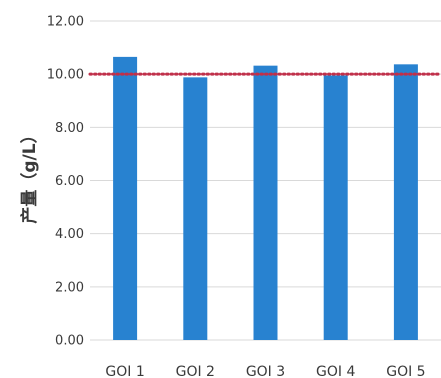  Describe the element at coordinates (195, 371) in the screenshot. I see `x-tick-label: GOI 2` at that location.